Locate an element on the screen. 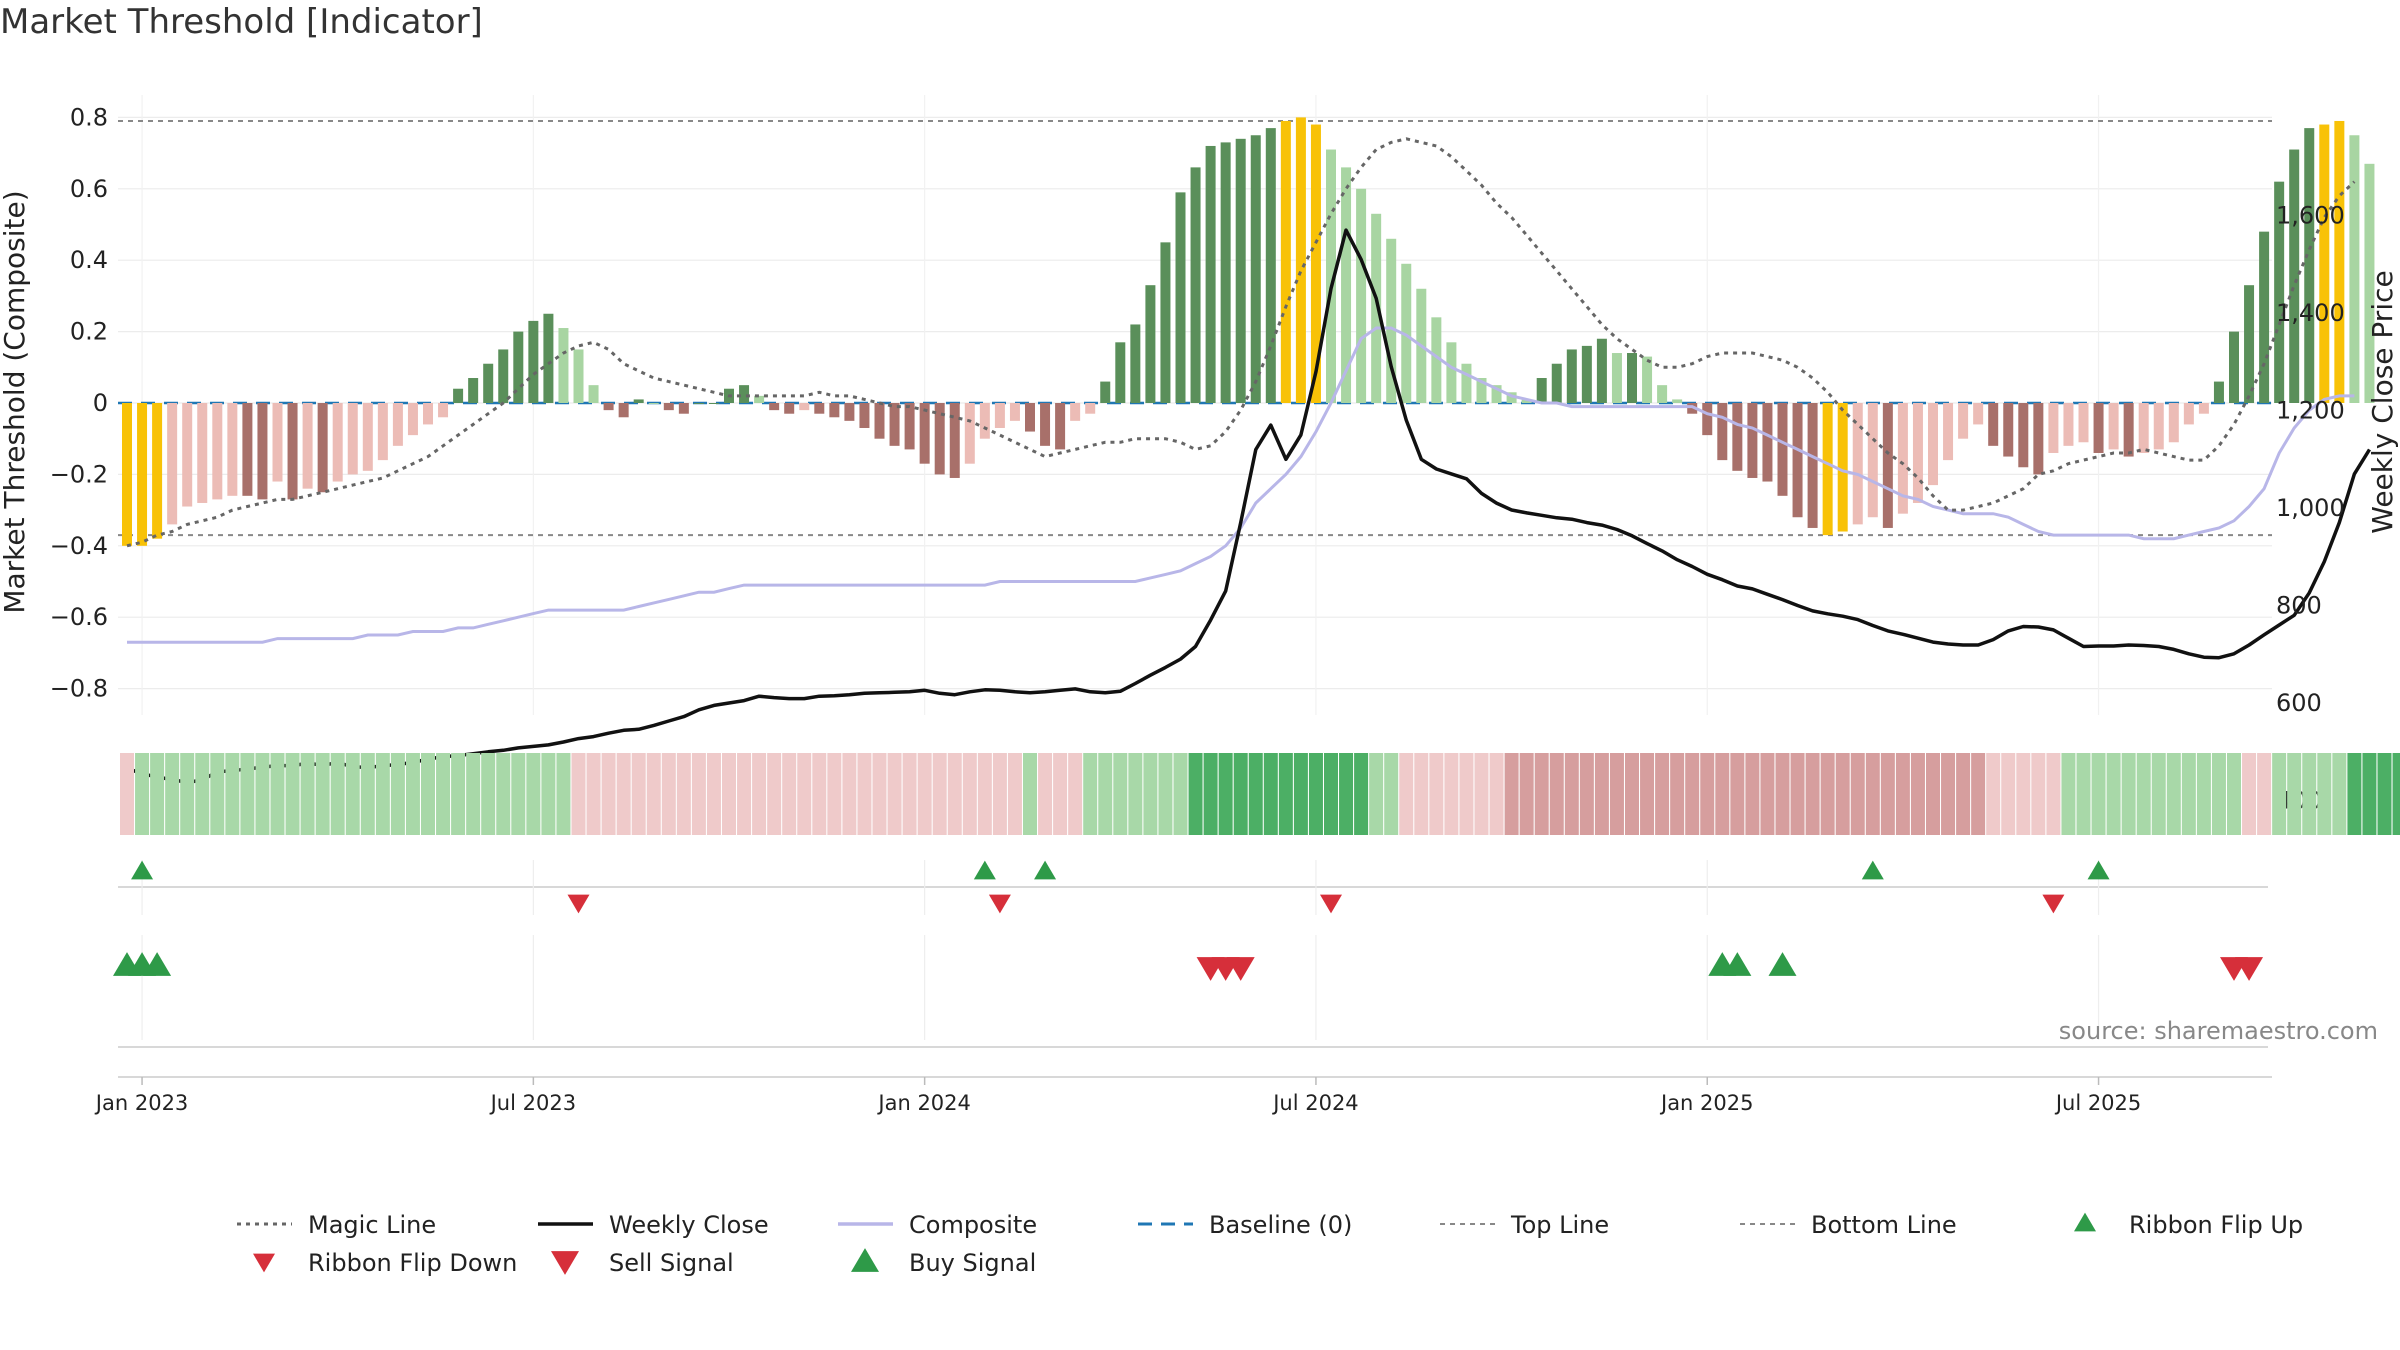  legend-item: Buy Signal is located at coordinates (943, 1262).